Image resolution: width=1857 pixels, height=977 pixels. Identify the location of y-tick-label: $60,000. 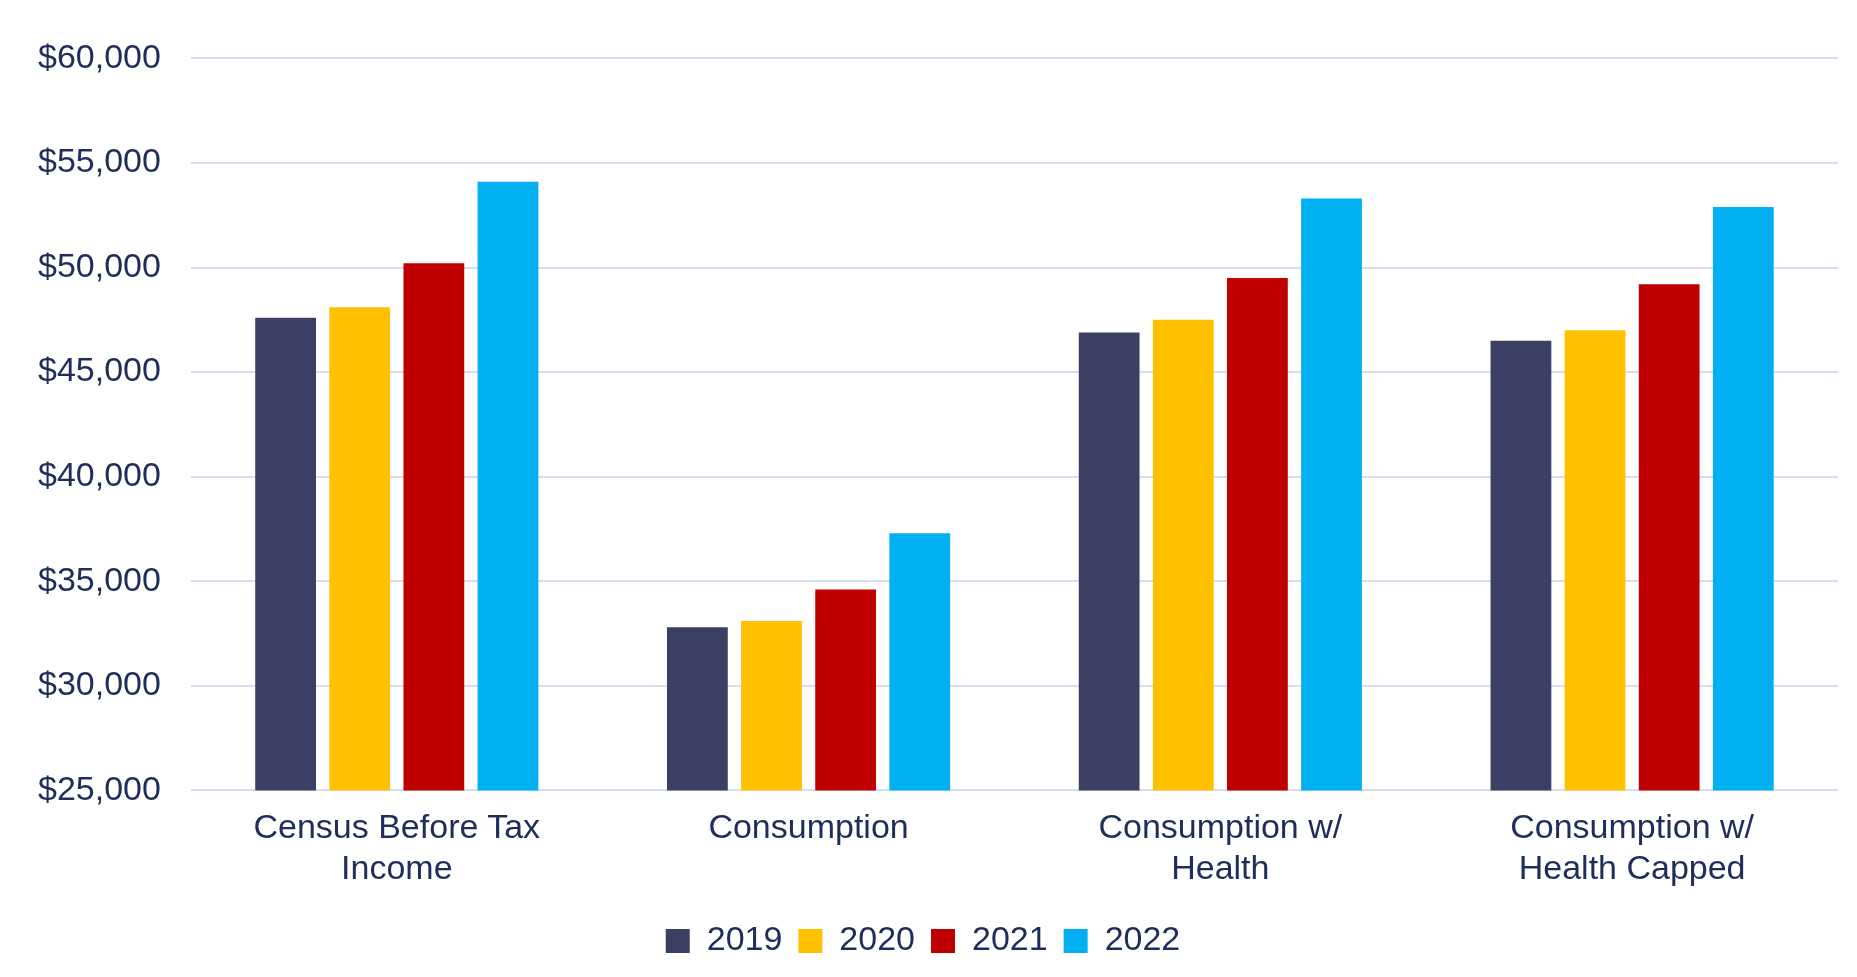
(99, 55).